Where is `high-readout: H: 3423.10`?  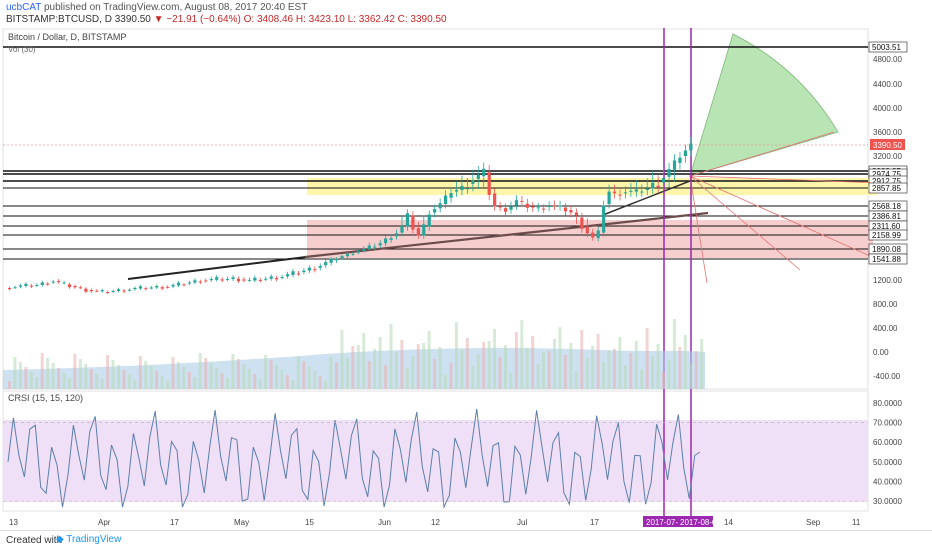 high-readout: H: 3423.10 is located at coordinates (320, 19).